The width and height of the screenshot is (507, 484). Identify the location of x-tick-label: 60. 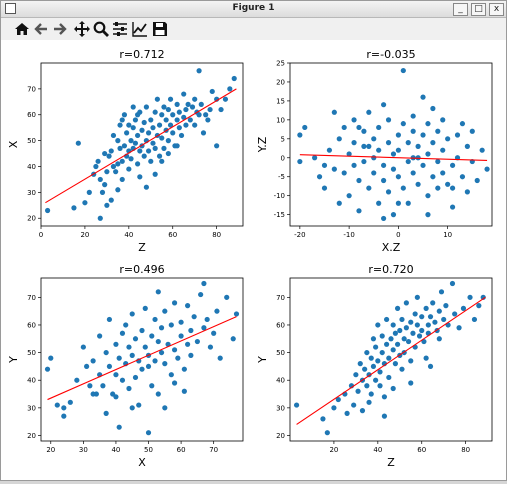
(181, 450).